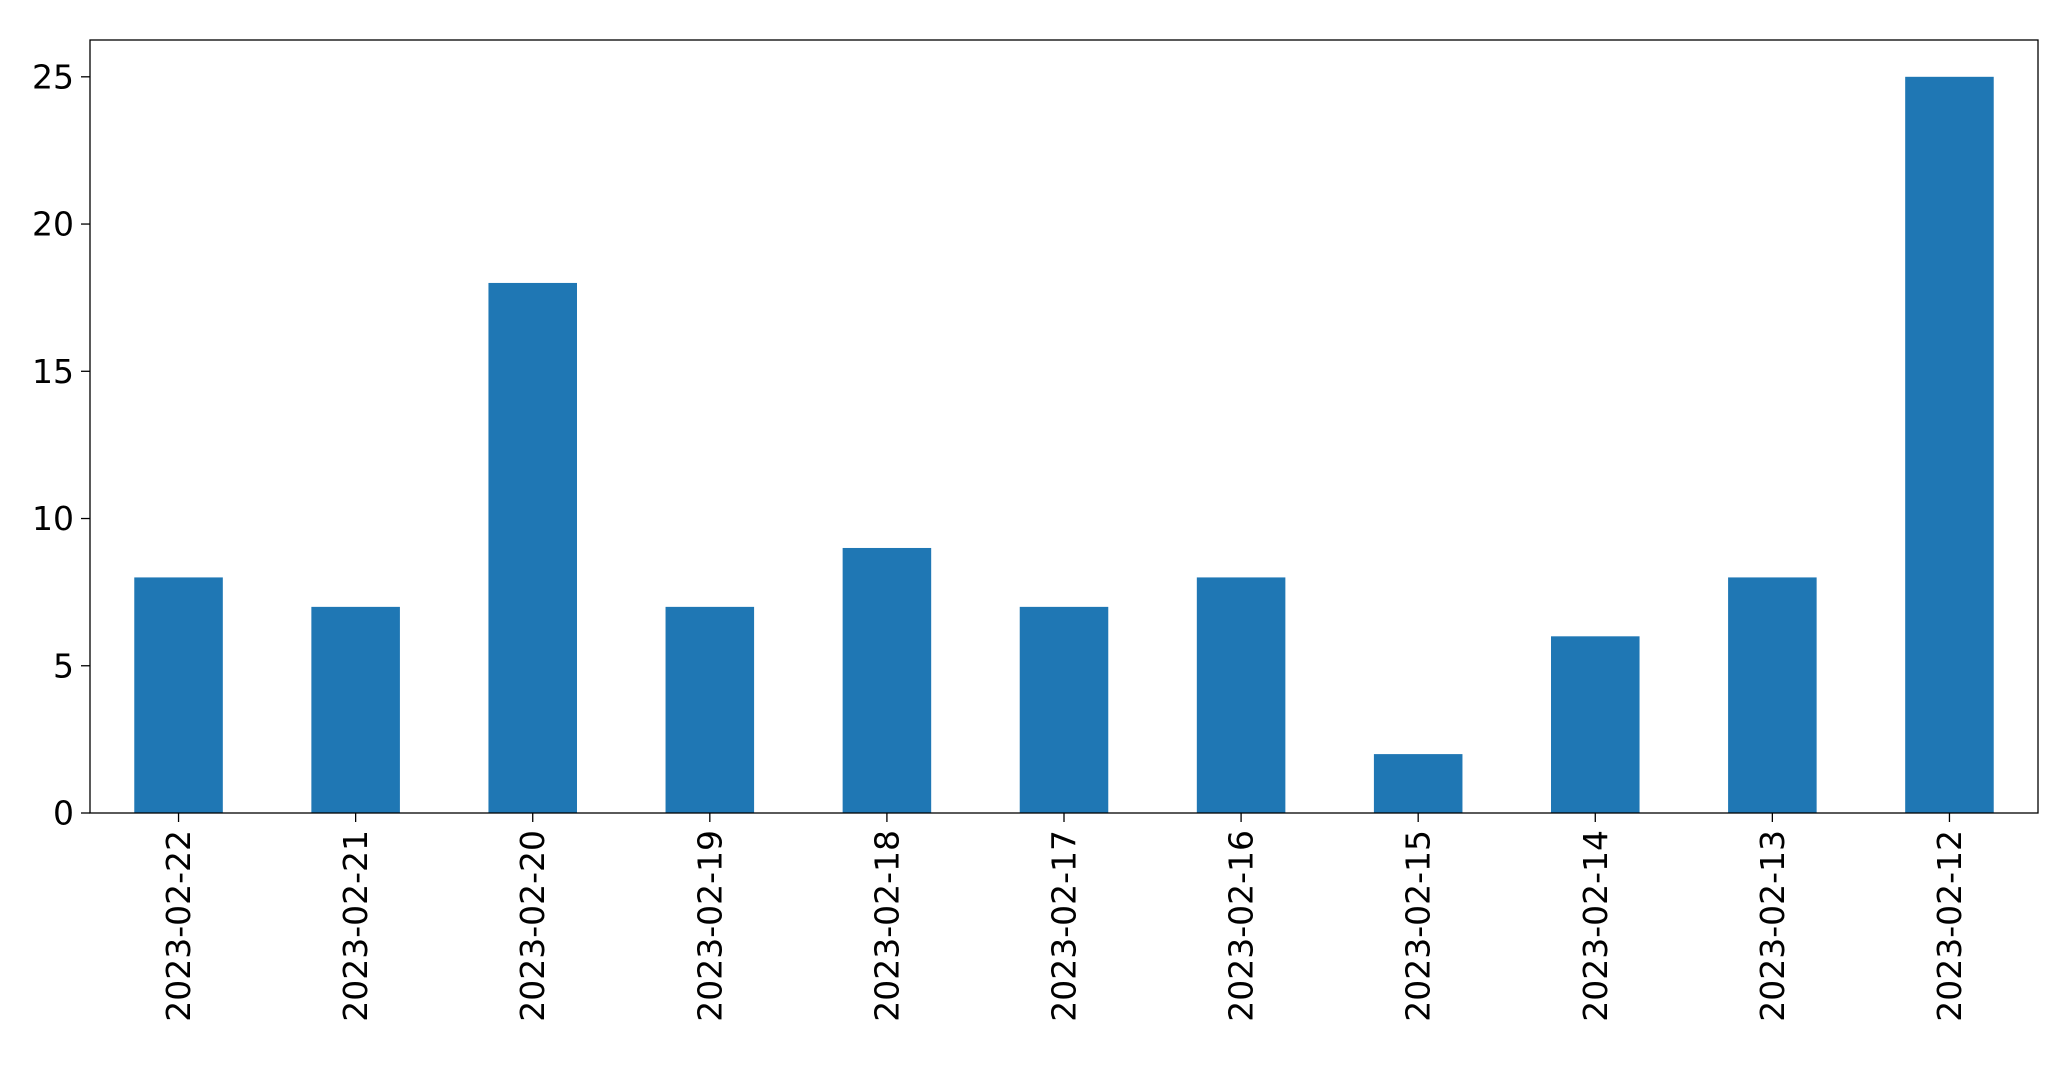 This screenshot has width=2071, height=1065. I want to click on x-tick-label: 2023-02-19, so click(709, 926).